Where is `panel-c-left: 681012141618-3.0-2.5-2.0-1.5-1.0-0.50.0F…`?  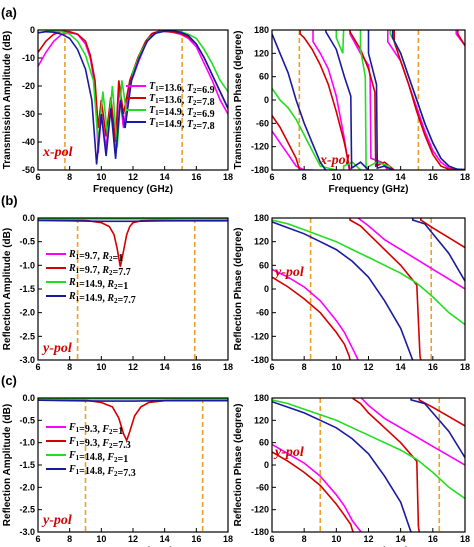
panel-c-left: 681012141618-3.0-2.5-2.0-1.5-1.0-0.50.0F… is located at coordinates (117, 470).